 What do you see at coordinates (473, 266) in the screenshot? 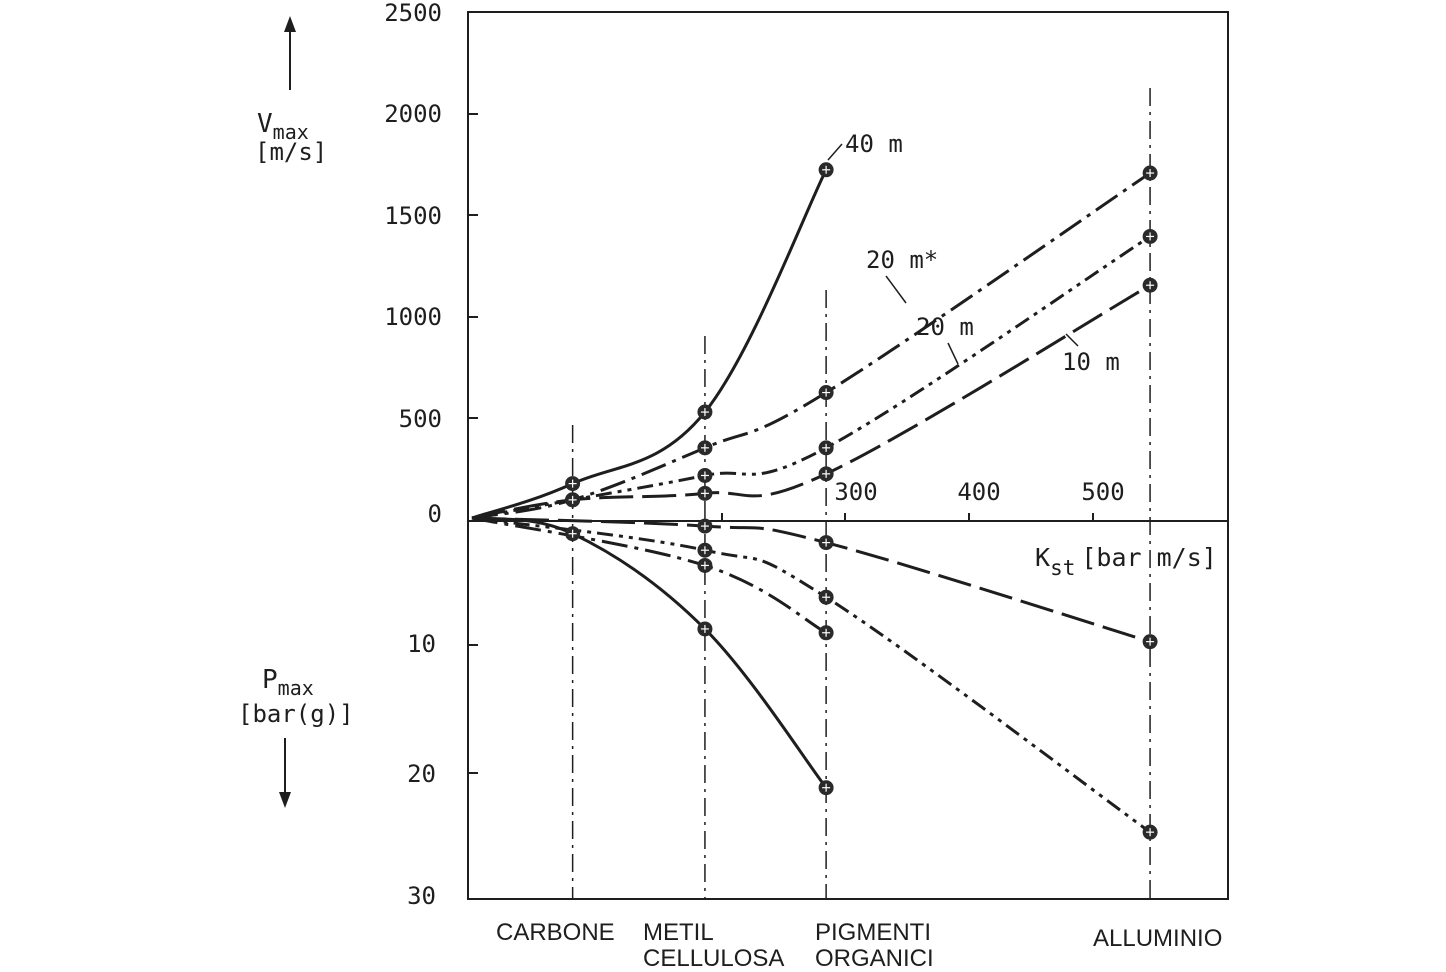
I see `upper-axis-tickmarks` at bounding box center [473, 266].